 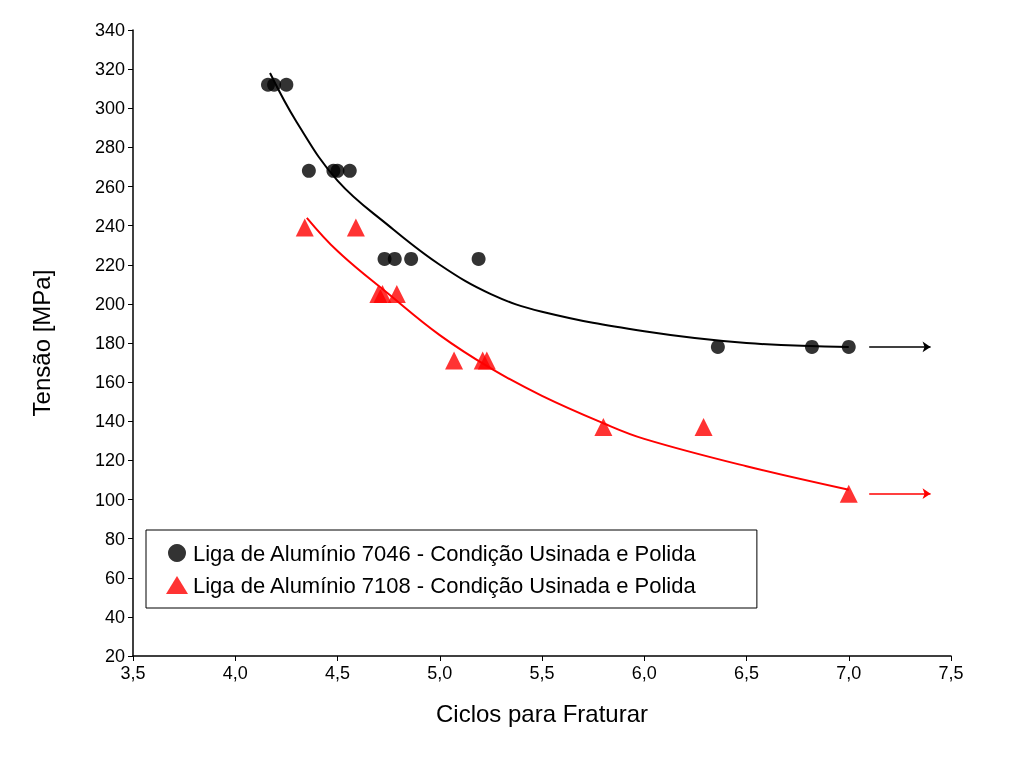 What do you see at coordinates (114, 616) in the screenshot?
I see `y-tick-label: 40` at bounding box center [114, 616].